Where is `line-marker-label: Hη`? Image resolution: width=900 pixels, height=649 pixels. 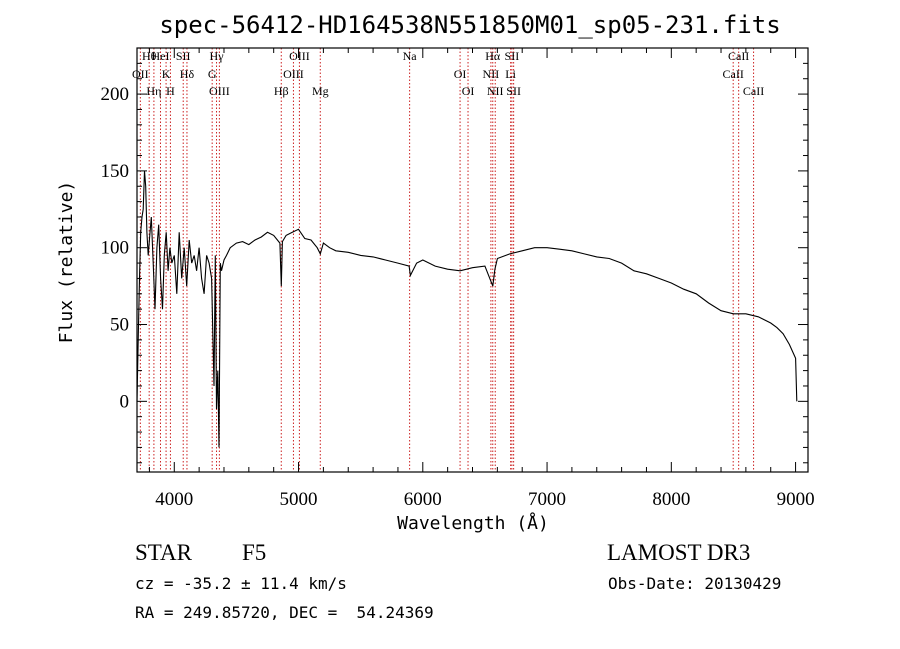 line-marker-label: Hη is located at coordinates (153, 91).